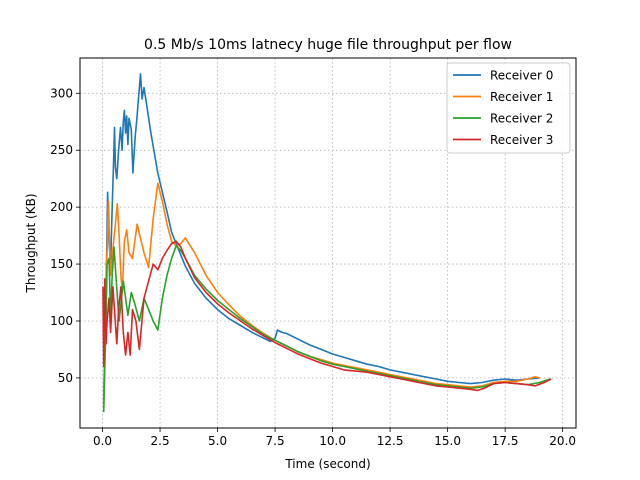 This screenshot has width=640, height=480. I want to click on y-axis-ticks: 50 100 150 200 250 300, so click(65, 235).